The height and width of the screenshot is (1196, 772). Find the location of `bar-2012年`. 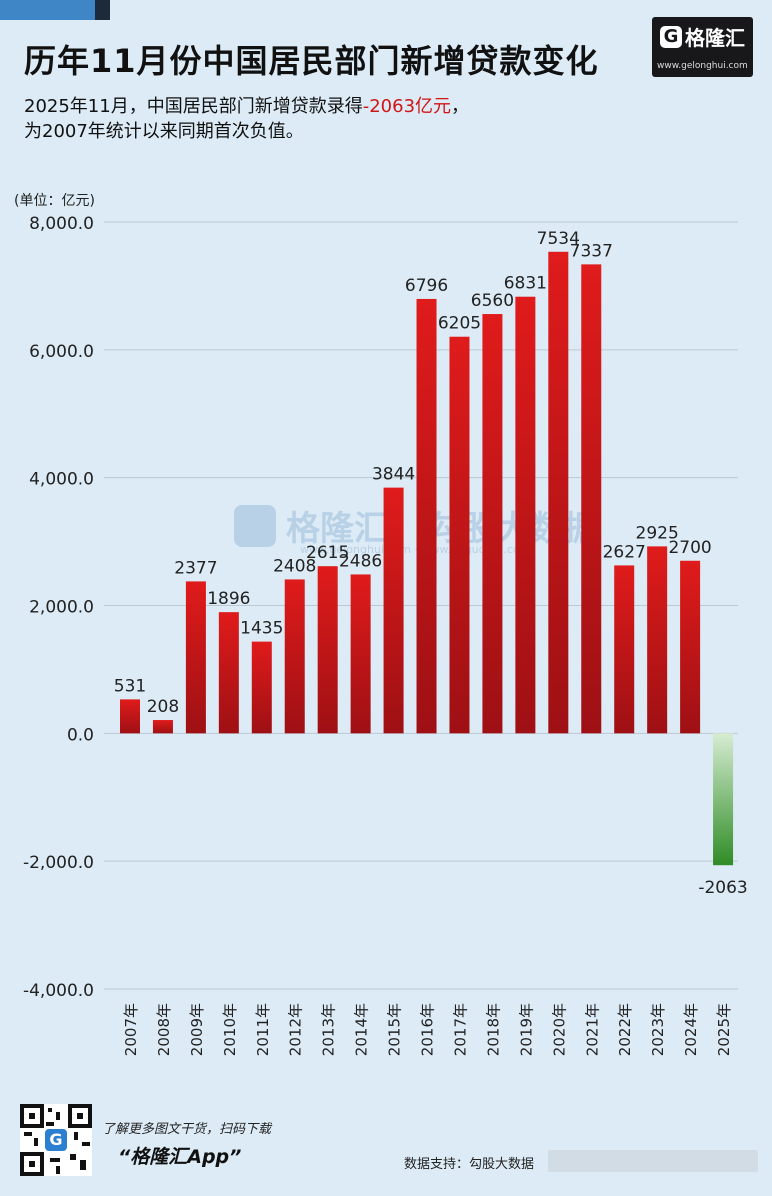

bar-2012年 is located at coordinates (294, 656).